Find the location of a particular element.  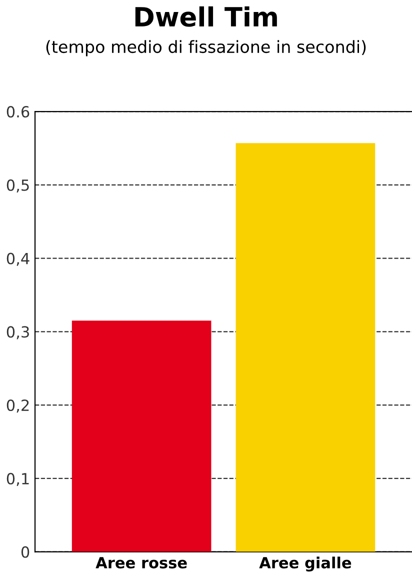

x-tick-label: Aree gialle is located at coordinates (305, 564).